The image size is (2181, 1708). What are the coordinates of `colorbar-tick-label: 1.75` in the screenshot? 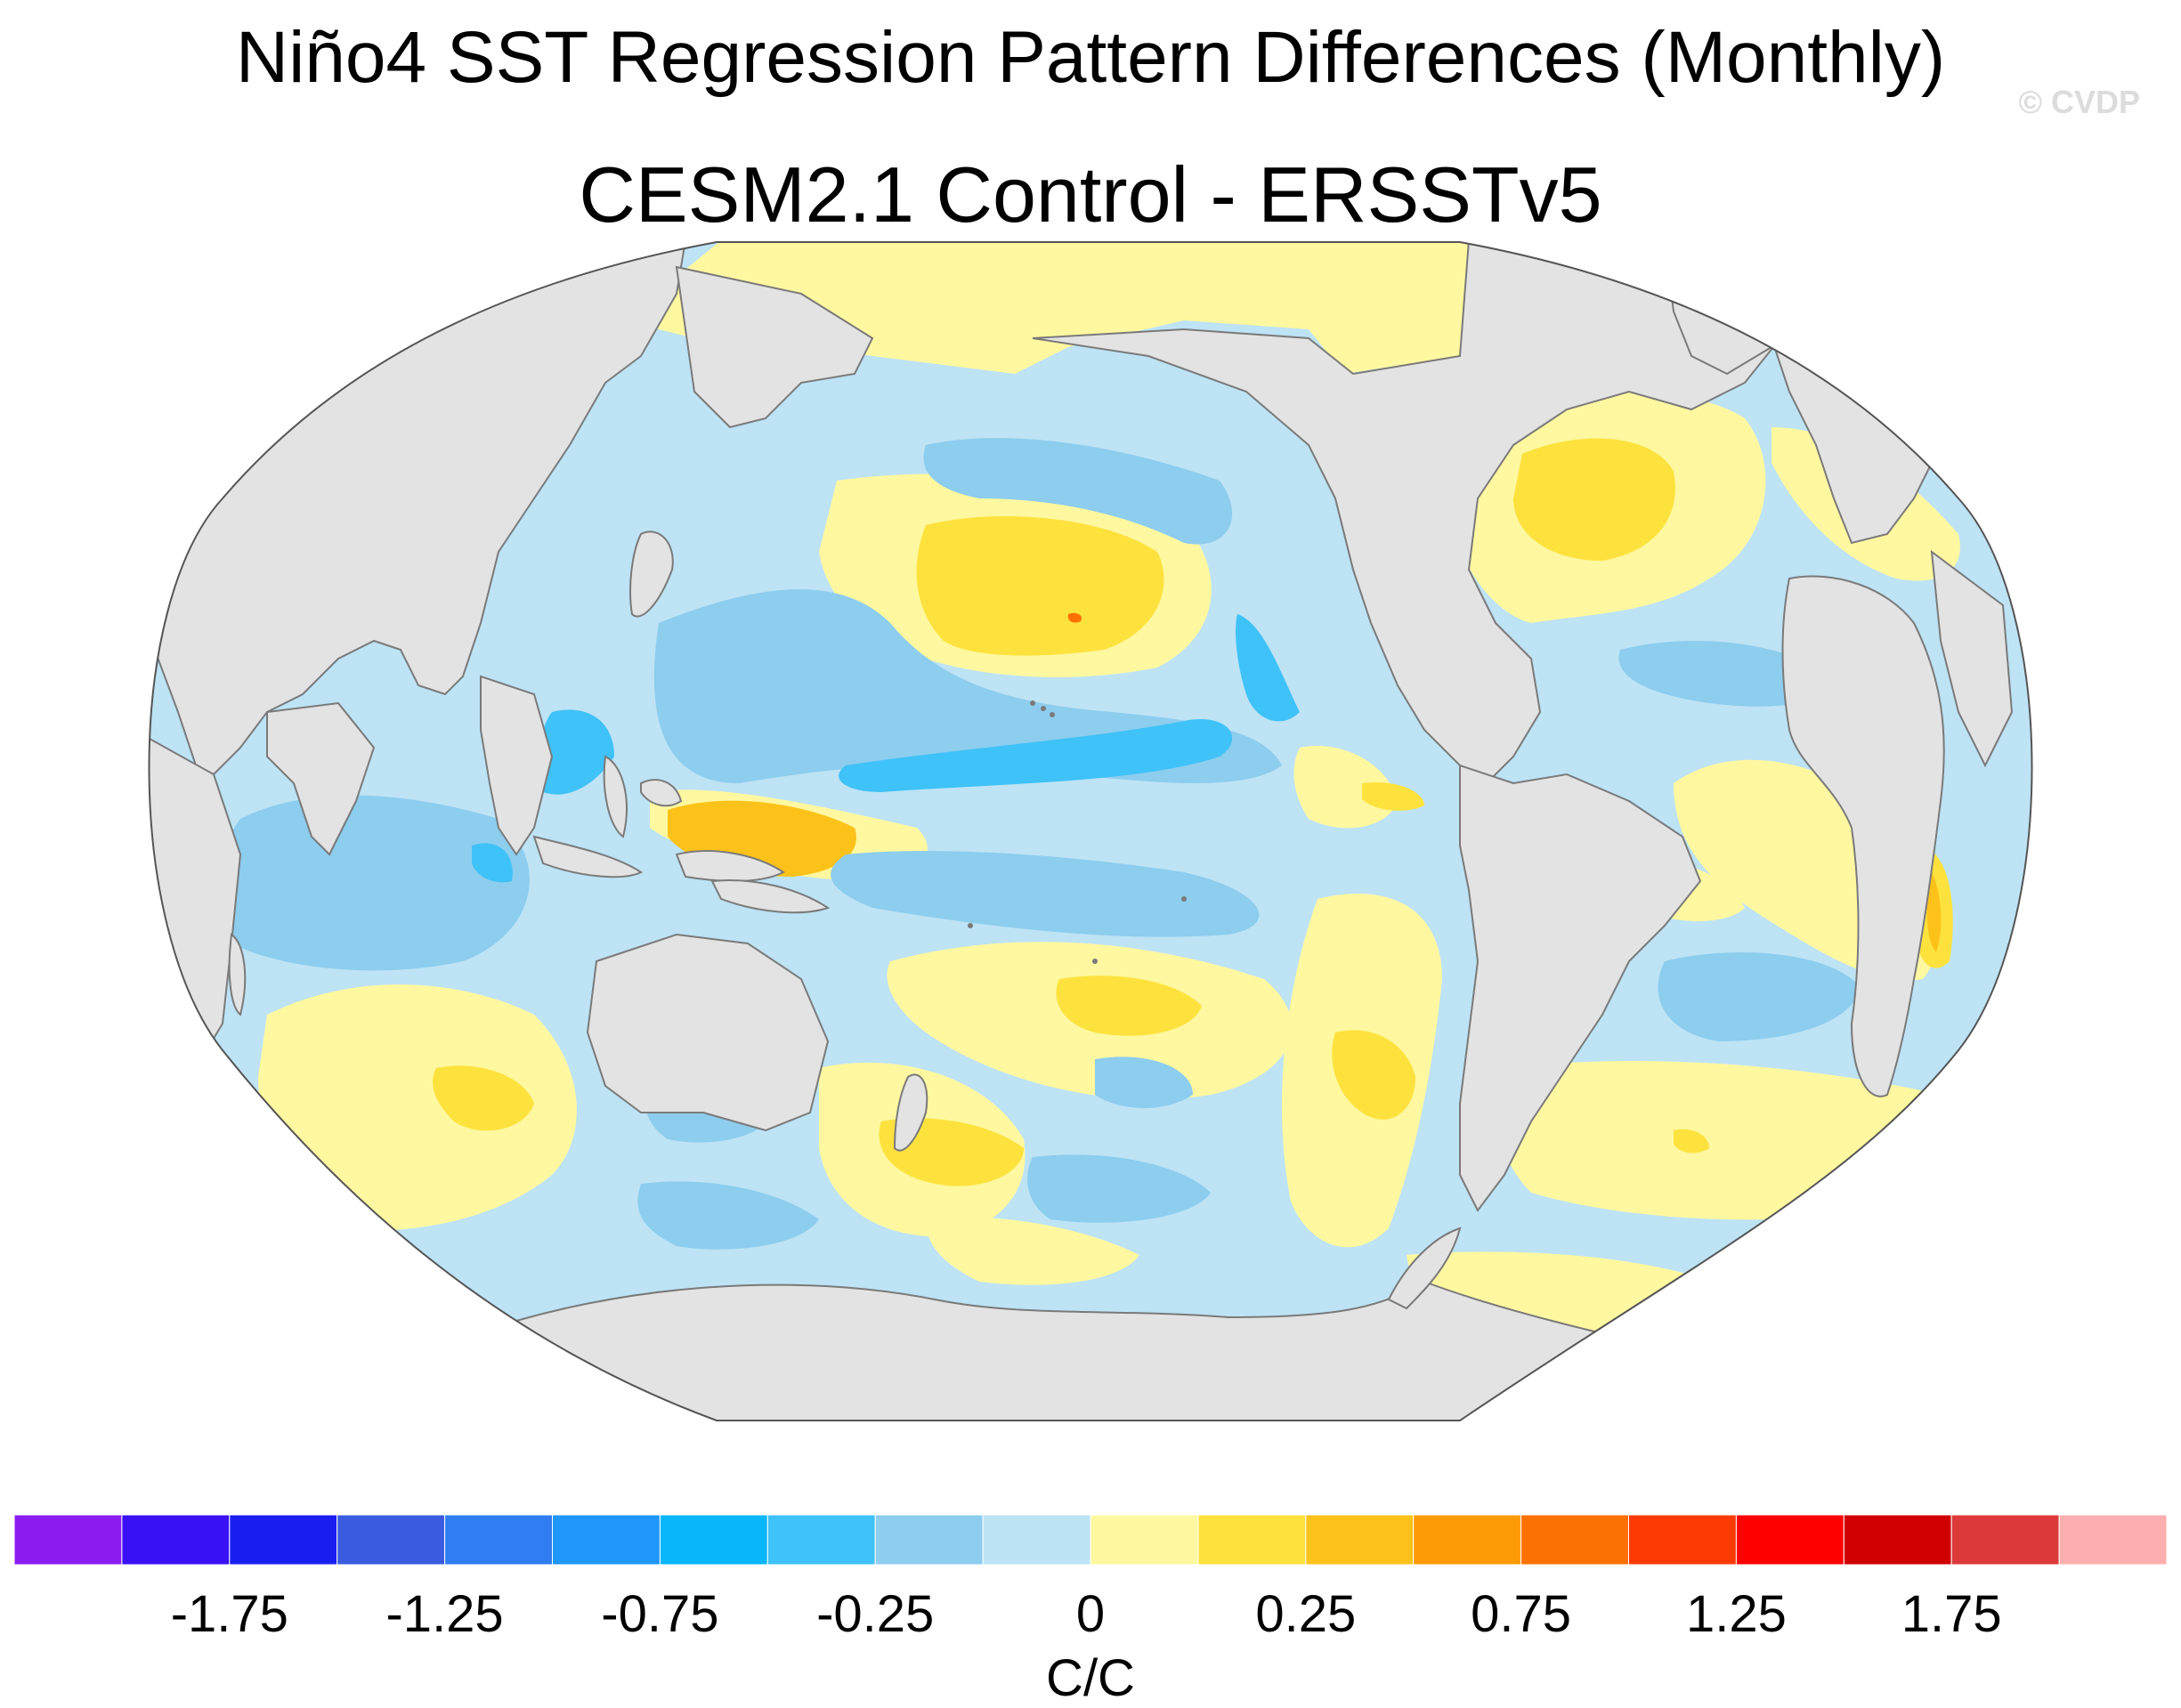 It's located at (1952, 1614).